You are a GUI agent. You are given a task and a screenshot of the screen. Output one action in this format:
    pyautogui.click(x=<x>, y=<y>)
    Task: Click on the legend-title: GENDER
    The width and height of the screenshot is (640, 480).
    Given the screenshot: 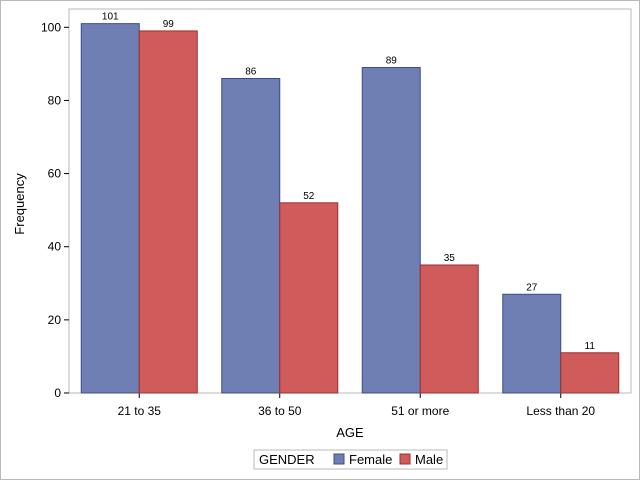 What is the action you would take?
    pyautogui.click(x=287, y=459)
    